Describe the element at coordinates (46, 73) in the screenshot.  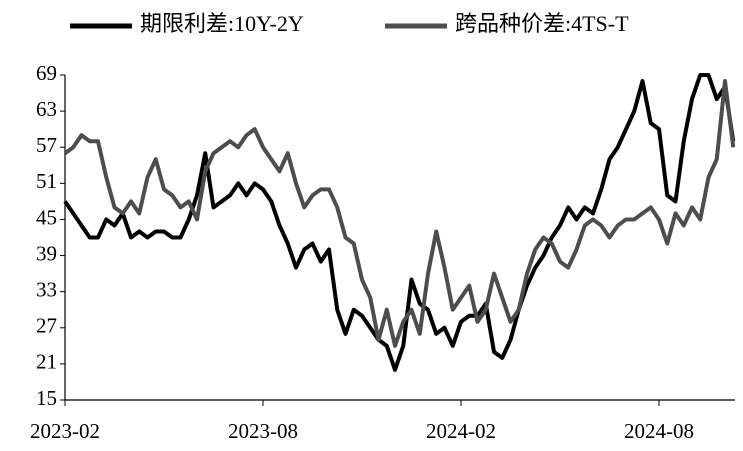
I see `y-tick-label: 69` at that location.